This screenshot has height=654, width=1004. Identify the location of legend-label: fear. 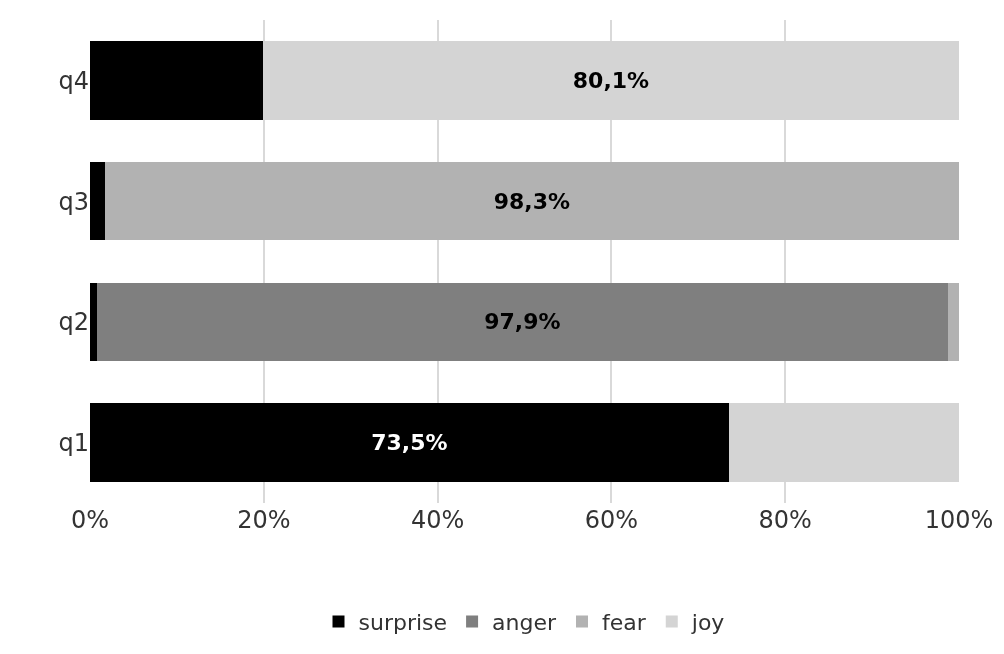
(624, 623).